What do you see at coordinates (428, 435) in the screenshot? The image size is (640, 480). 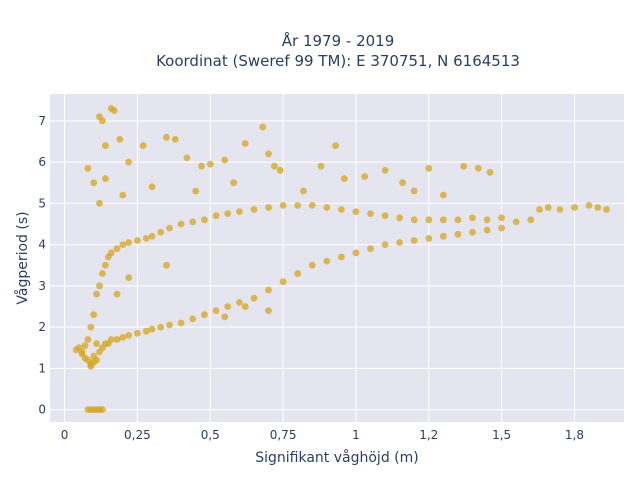 I see `x-tick-label: 1,2` at bounding box center [428, 435].